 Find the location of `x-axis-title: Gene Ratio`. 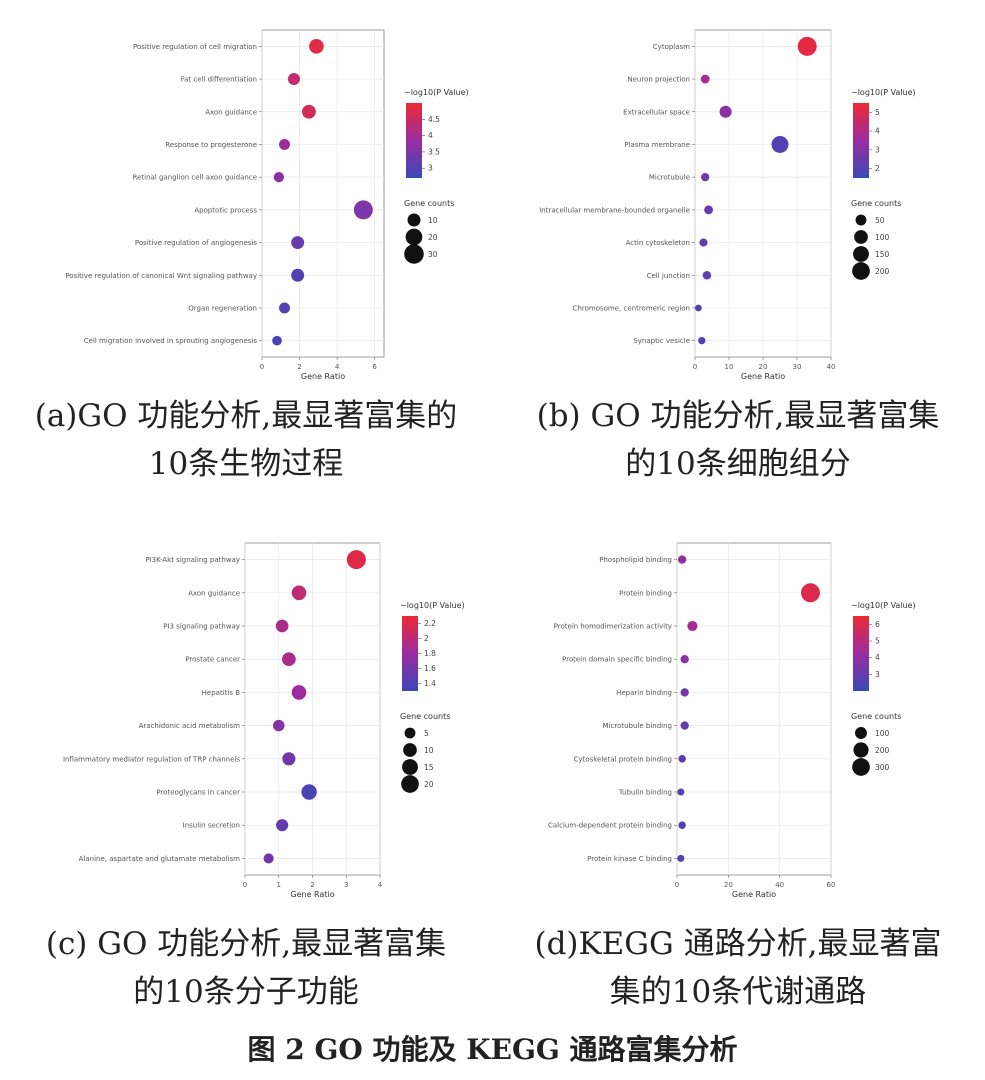

x-axis-title: Gene Ratio is located at coordinates (763, 376).